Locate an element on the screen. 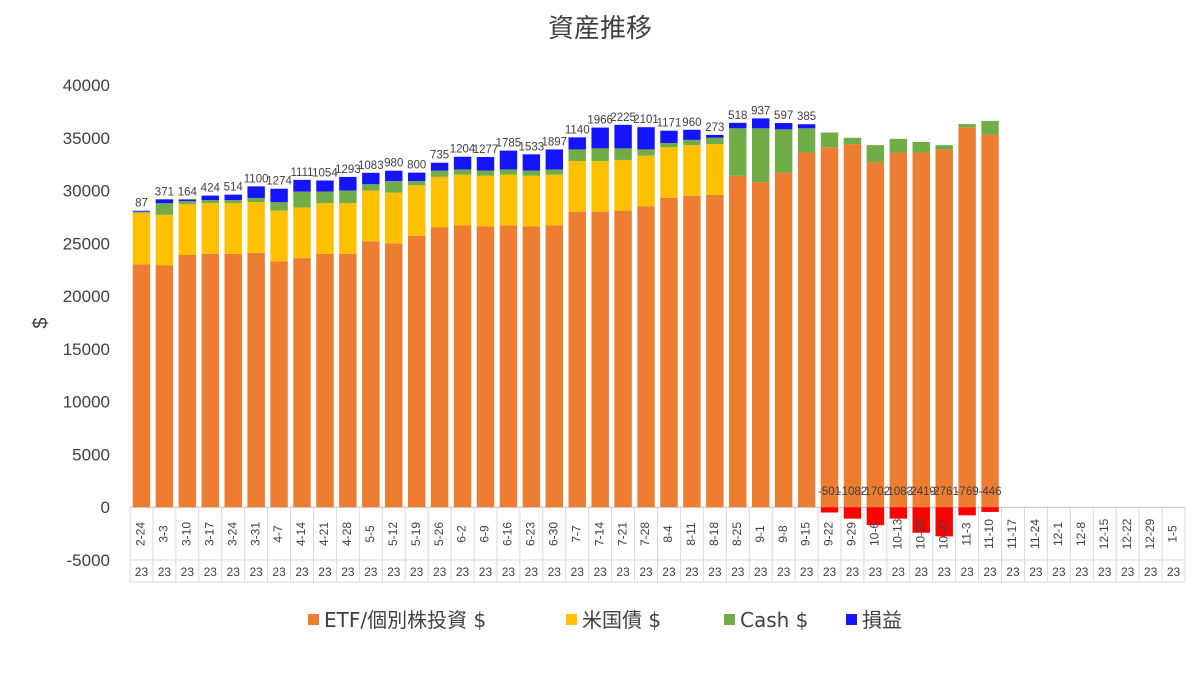  bar--10-20 is located at coordinates (921, 520).